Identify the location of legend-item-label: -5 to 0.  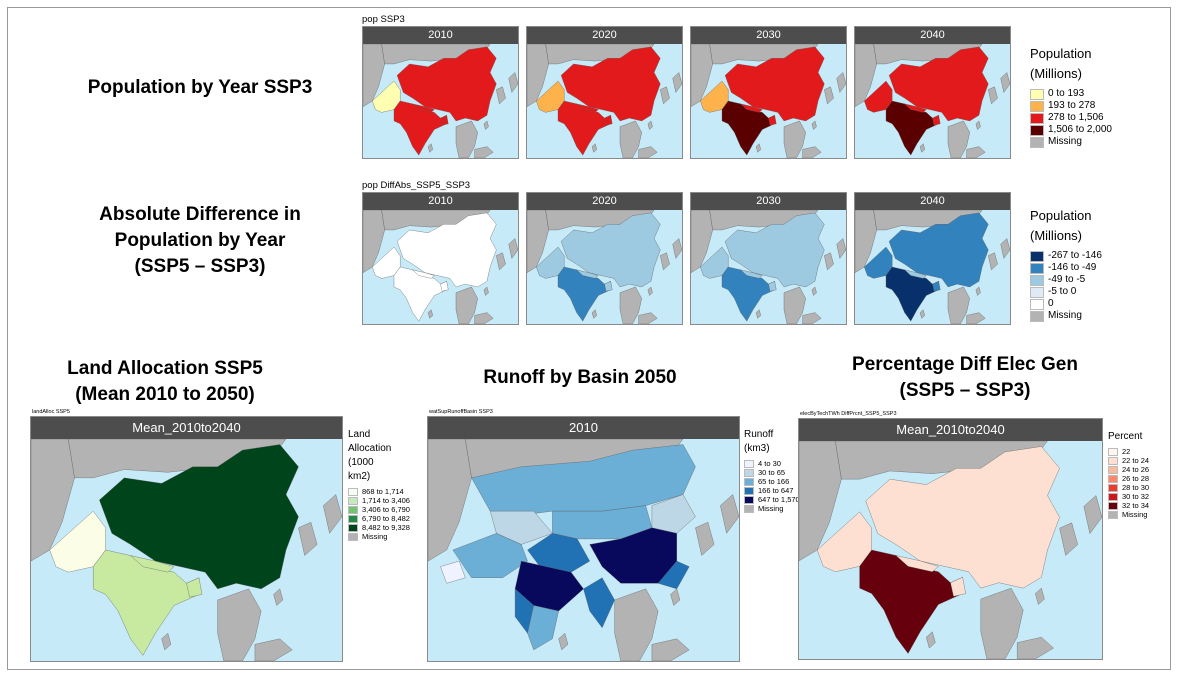
(1062, 291).